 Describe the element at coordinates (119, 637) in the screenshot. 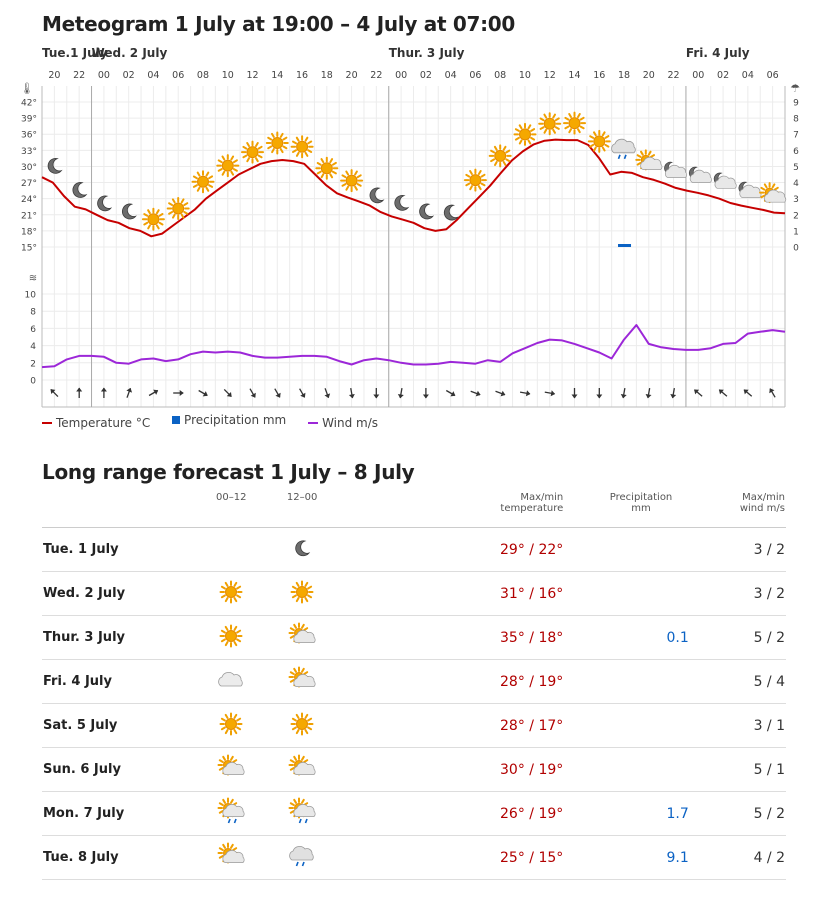

I see `forecast-day: Thur. 3 July` at that location.